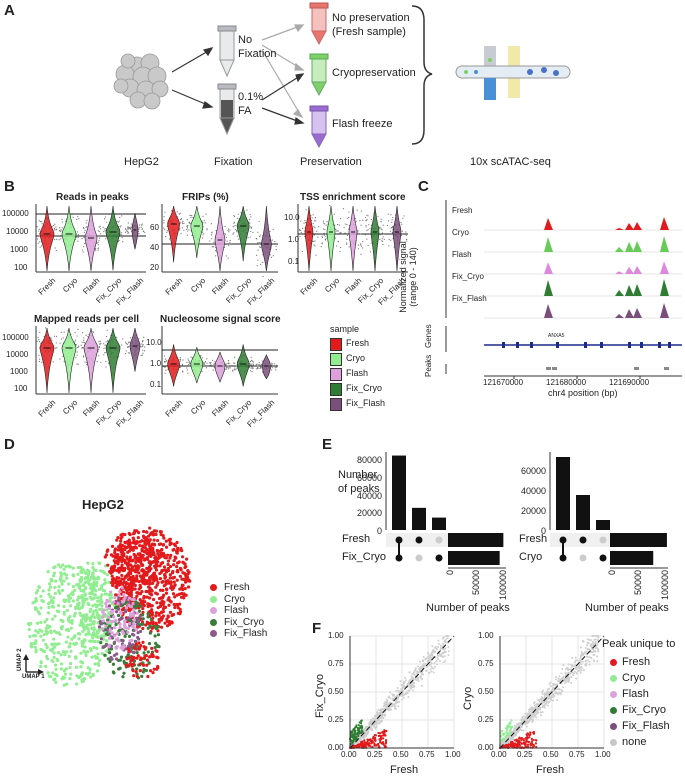 The image size is (685, 780). What do you see at coordinates (644, 710) in the screenshot?
I see `peak-legend-label: Fix_Cryo` at bounding box center [644, 710].